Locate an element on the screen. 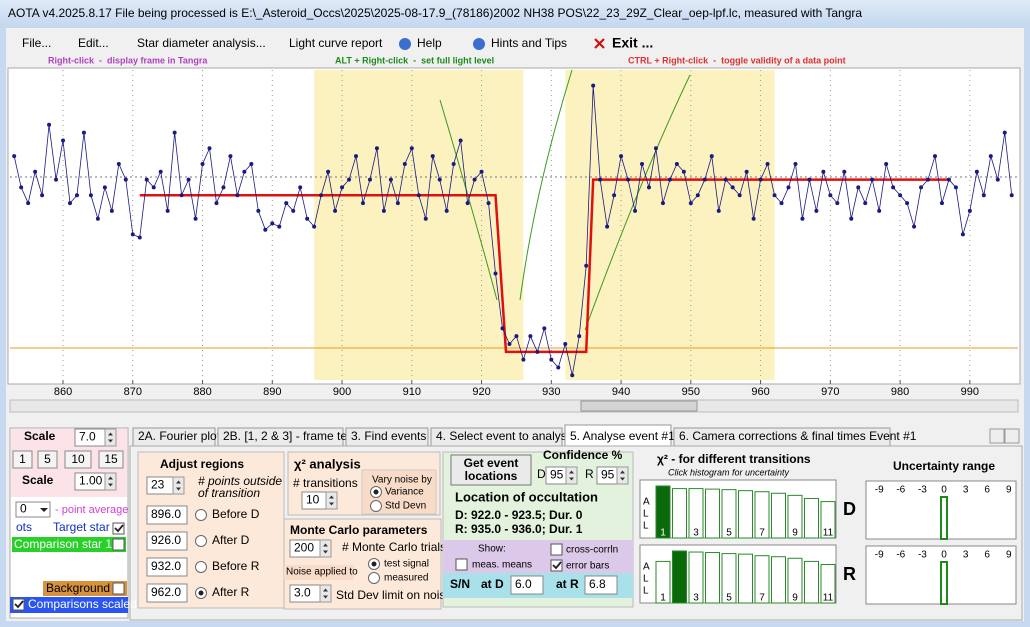 The height and width of the screenshot is (627, 1030). input-value: 3.0 is located at coordinates (302, 593).